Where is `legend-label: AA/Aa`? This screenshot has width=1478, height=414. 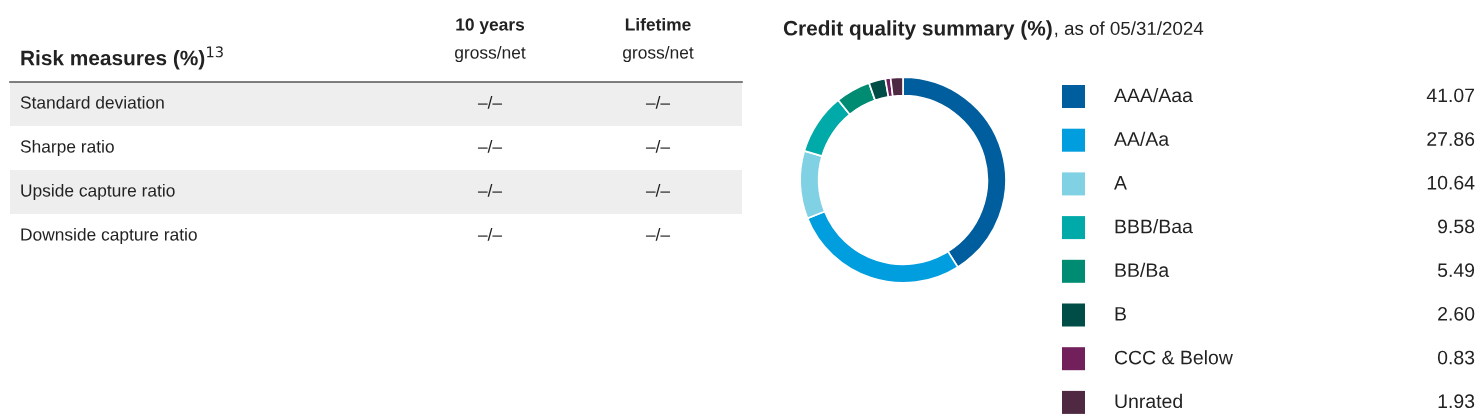 legend-label: AA/Aa is located at coordinates (1142, 138).